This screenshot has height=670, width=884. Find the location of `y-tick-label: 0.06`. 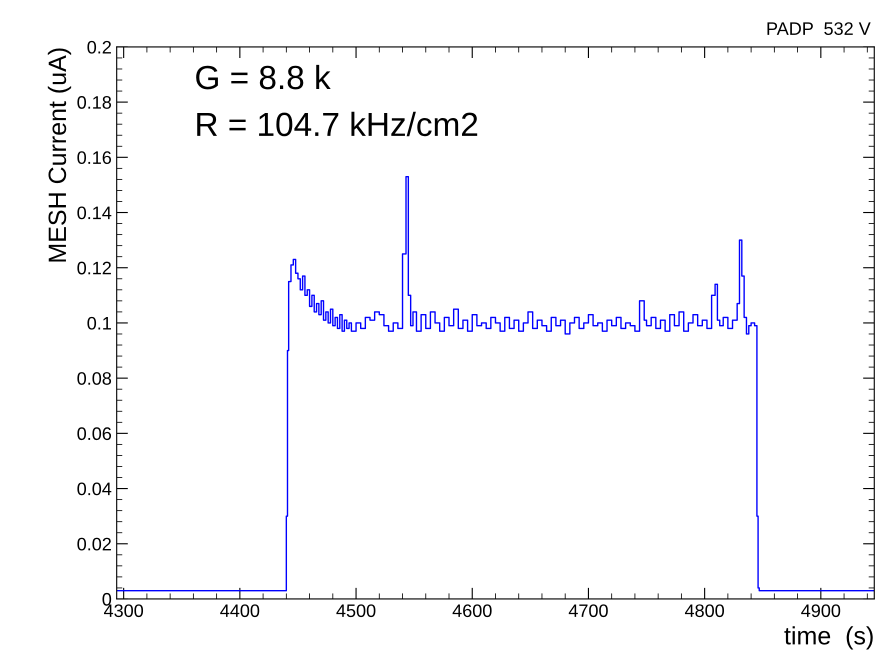

y-tick-label: 0.06 is located at coordinates (94, 433).